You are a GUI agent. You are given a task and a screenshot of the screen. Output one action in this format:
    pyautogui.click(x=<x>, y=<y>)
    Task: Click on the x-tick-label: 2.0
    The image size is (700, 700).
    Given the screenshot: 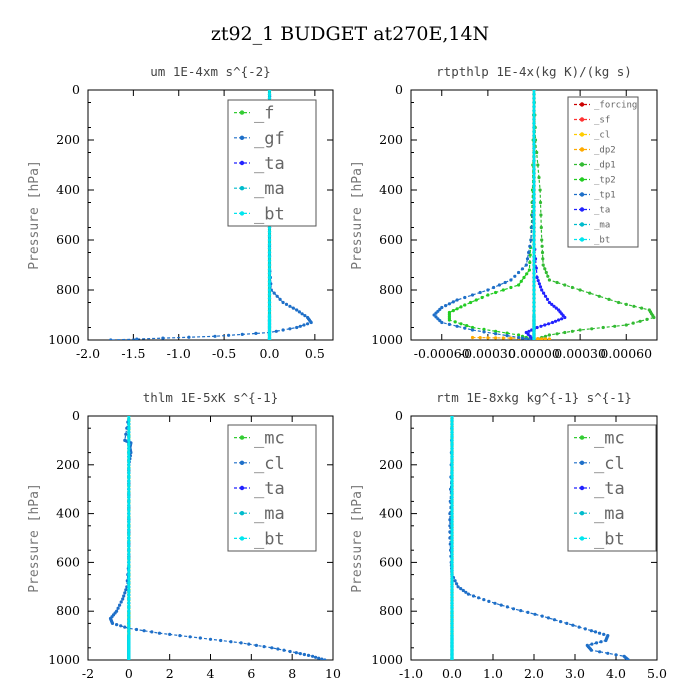 What is the action you would take?
    pyautogui.click(x=534, y=673)
    